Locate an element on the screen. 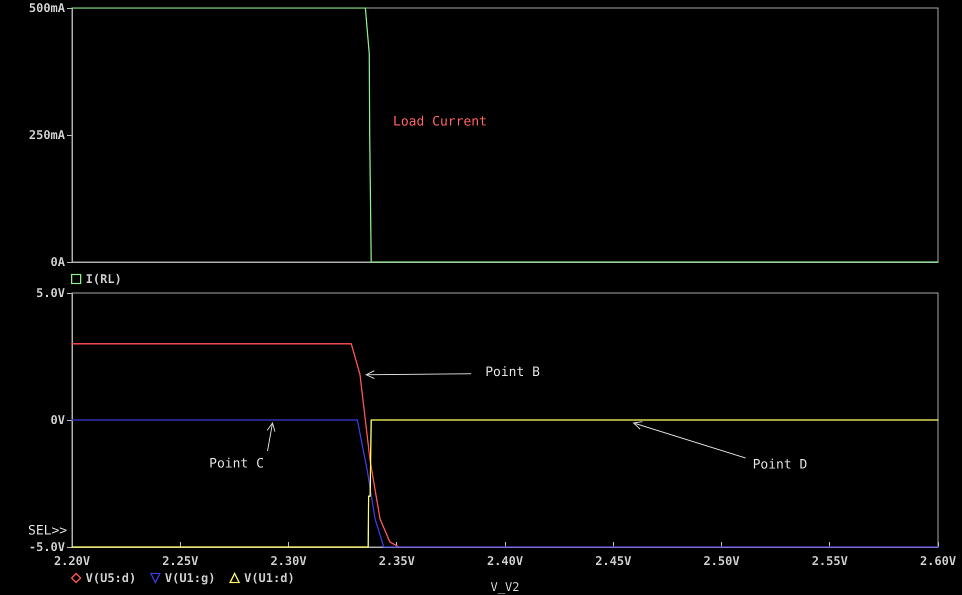 The height and width of the screenshot is (595, 962). x-tick-label: 2.35V is located at coordinates (396, 561).